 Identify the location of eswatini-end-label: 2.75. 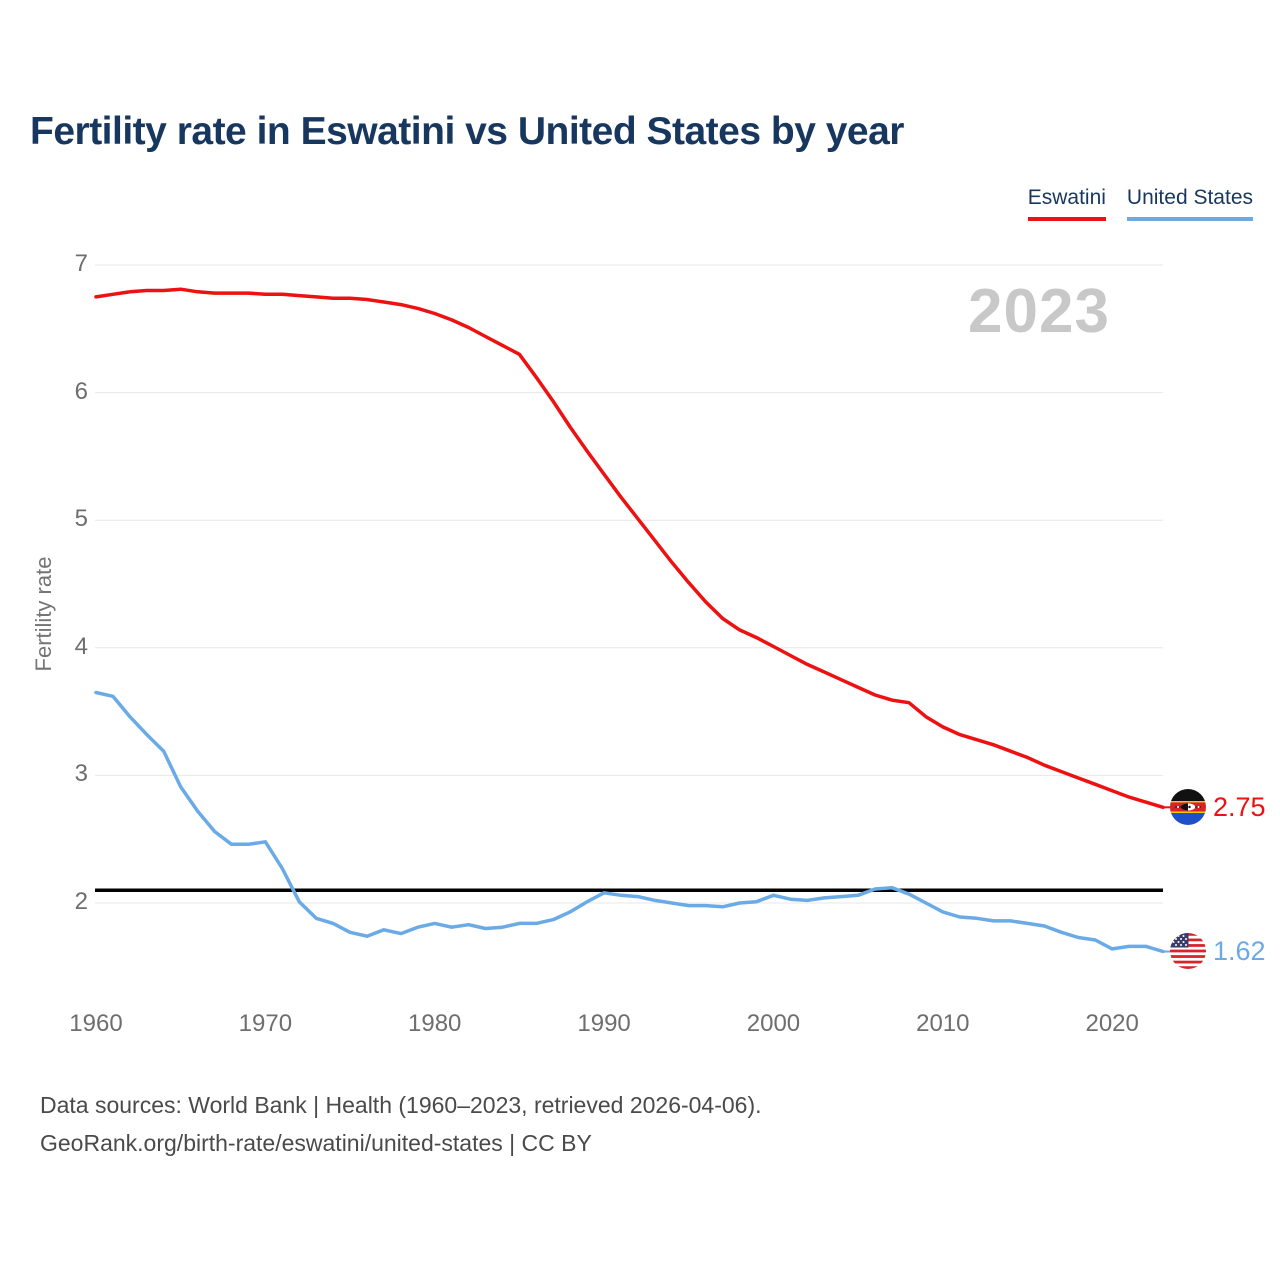
(1218, 807).